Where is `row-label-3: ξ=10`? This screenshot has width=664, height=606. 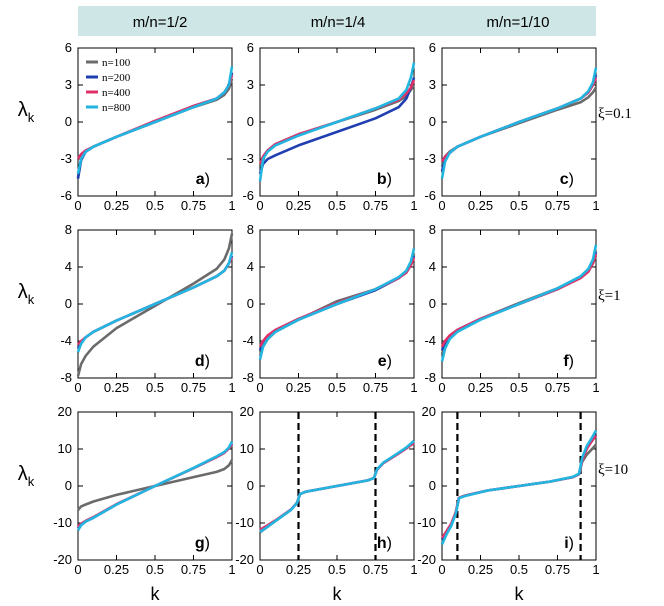 row-label-3: ξ=10 is located at coordinates (613, 470).